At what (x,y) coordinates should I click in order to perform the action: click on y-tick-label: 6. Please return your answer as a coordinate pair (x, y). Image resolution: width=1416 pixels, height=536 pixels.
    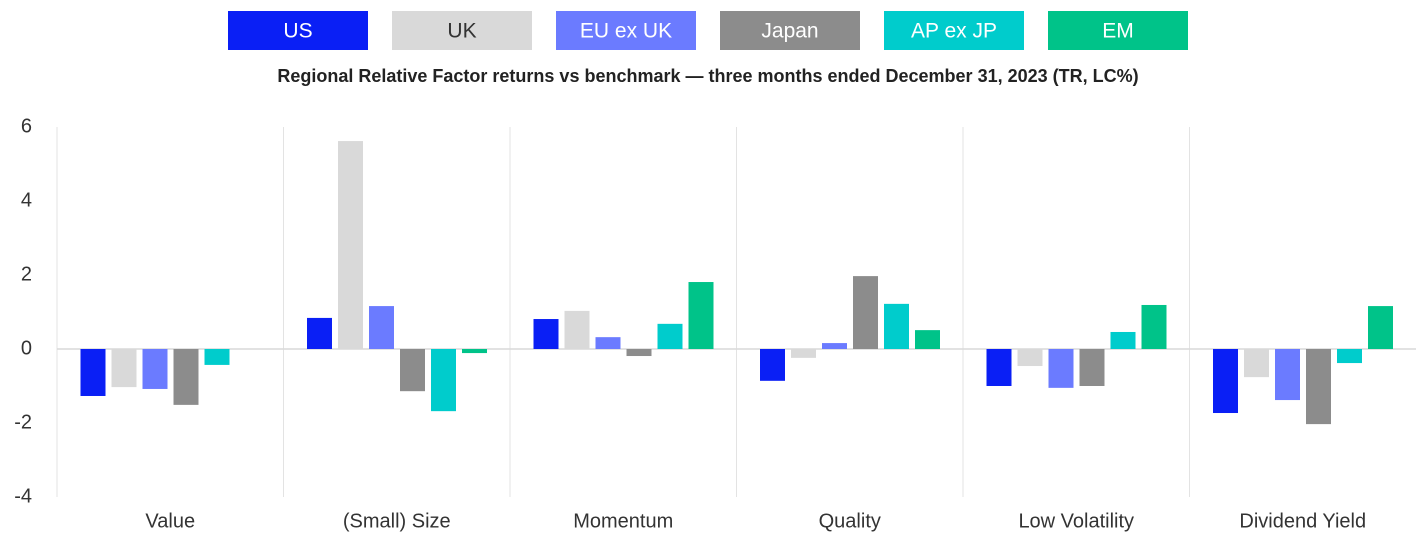
    Looking at the image, I should click on (26, 126).